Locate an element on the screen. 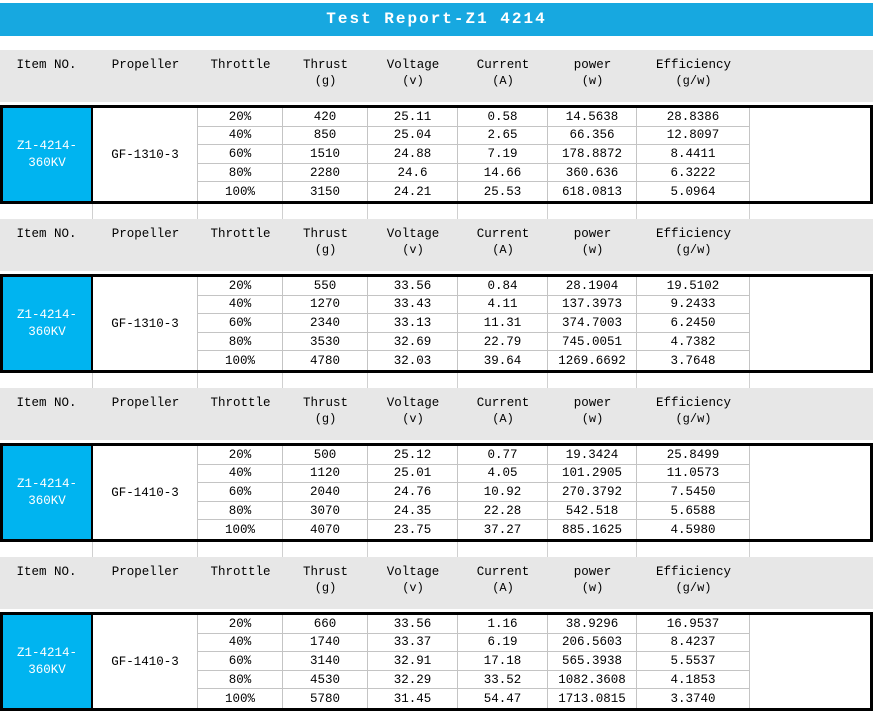 The image size is (873, 717). header-label: Item NO. is located at coordinates (46, 572).